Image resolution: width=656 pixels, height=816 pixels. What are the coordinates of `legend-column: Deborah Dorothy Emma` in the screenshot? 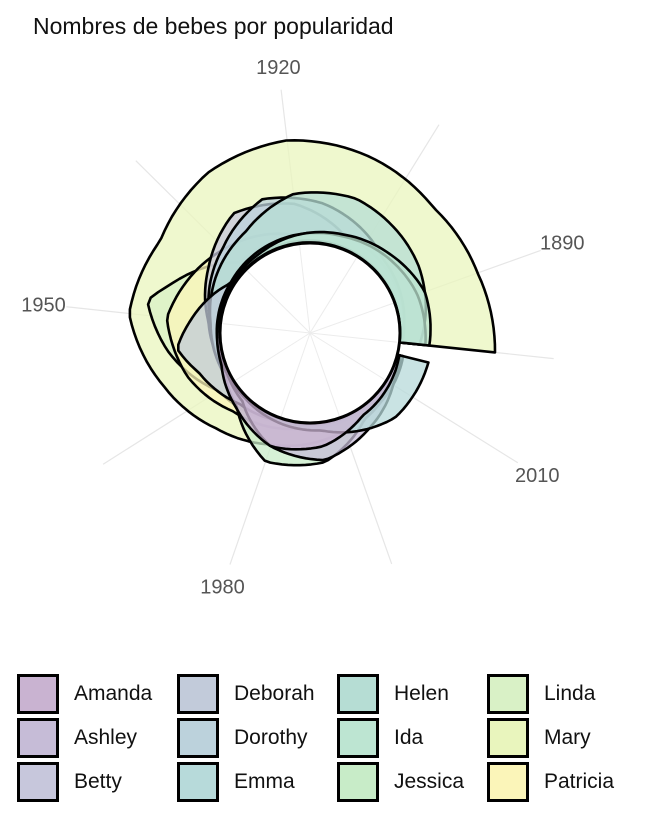 It's located at (254, 738).